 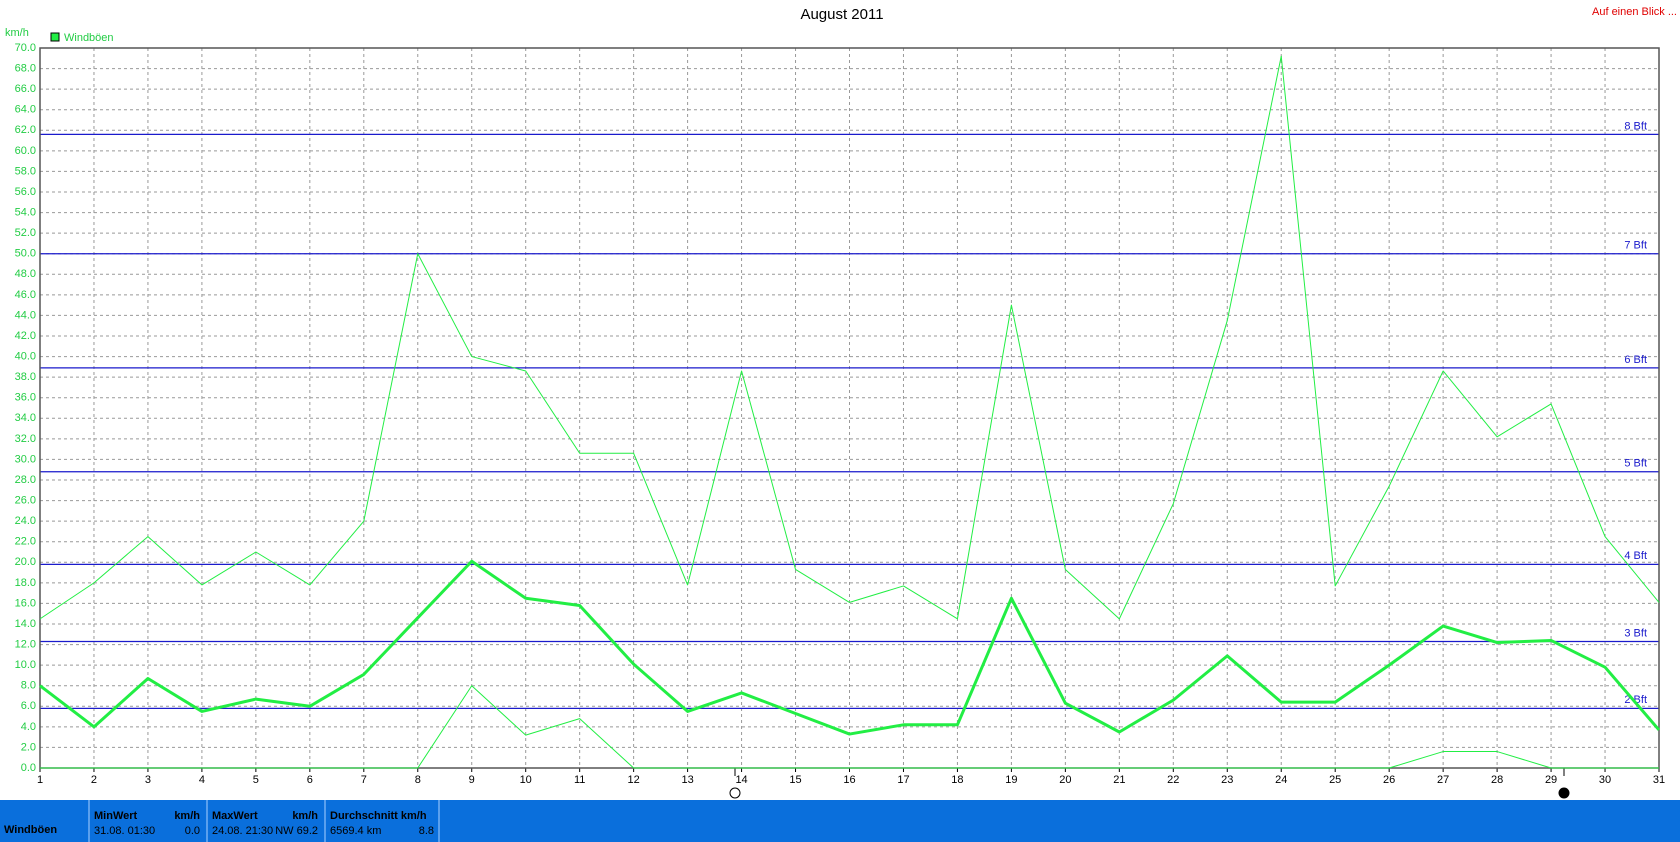 I want to click on beaufort-label: 7 Bft, so click(x=1635, y=246).